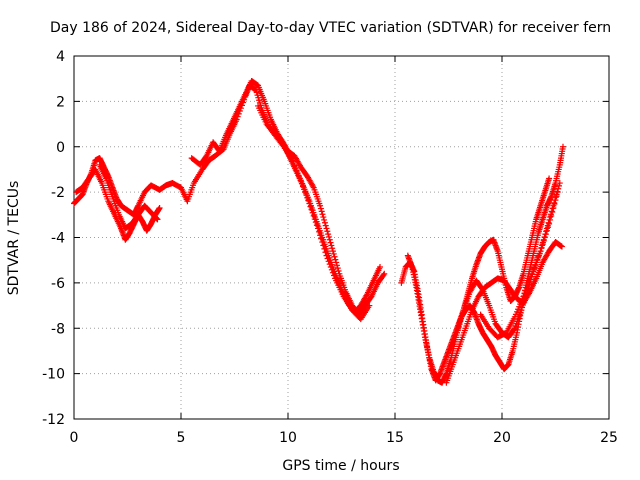 The height and width of the screenshot is (480, 640). Describe the element at coordinates (58, 193) in the screenshot. I see `y-tick-label: -2` at that location.